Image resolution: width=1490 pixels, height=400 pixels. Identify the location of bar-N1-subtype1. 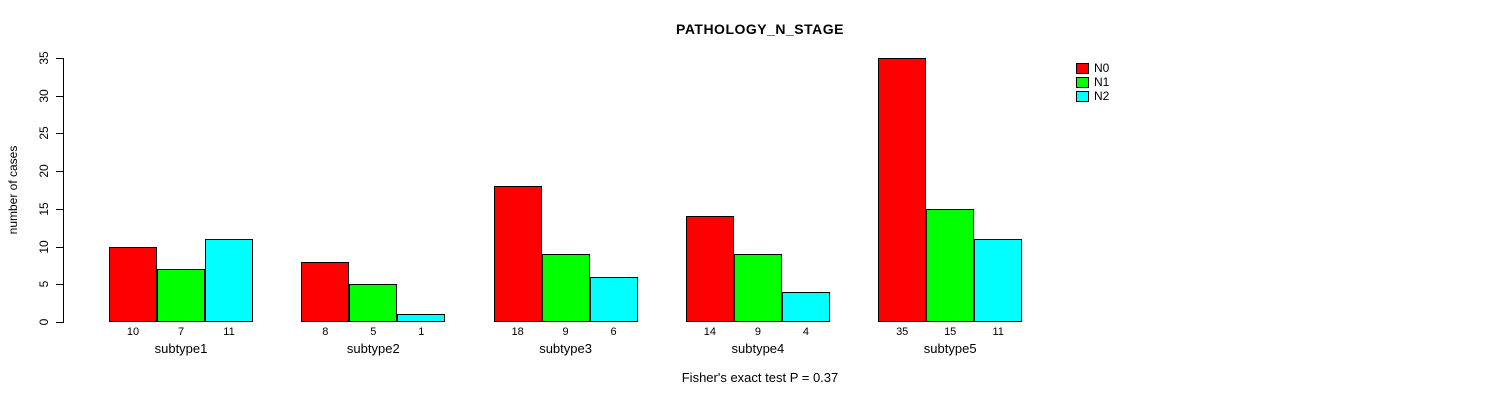
(181, 295).